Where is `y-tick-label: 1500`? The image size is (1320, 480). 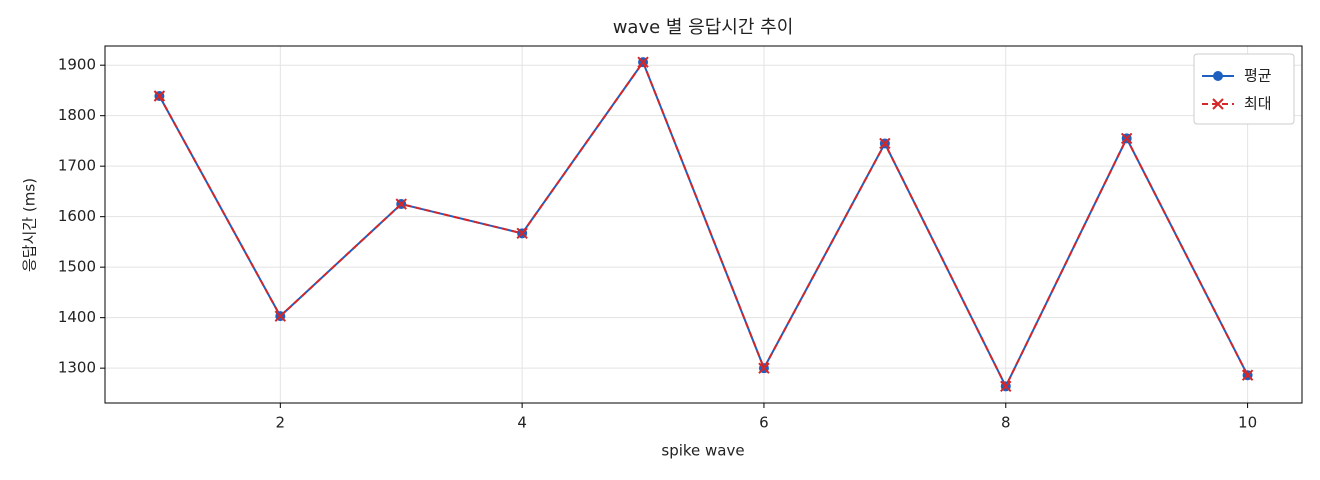
y-tick-label: 1500 is located at coordinates (77, 267).